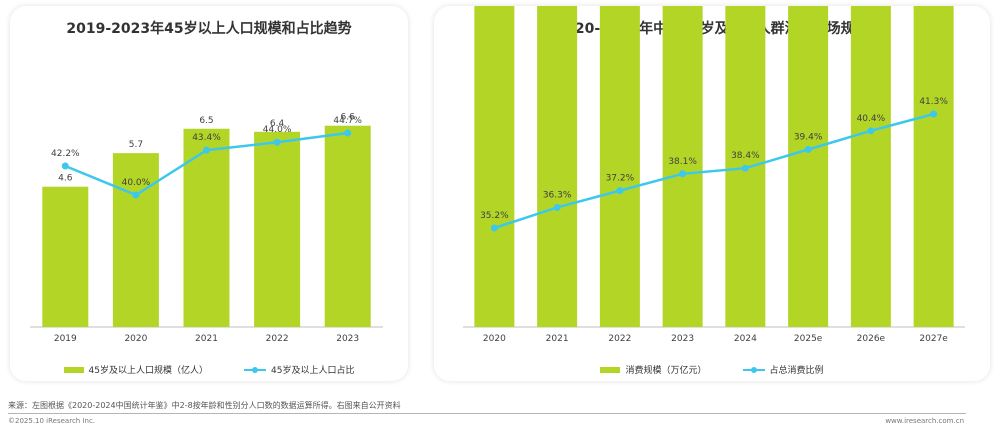 This screenshot has width=1000, height=432. Describe the element at coordinates (148, 371) in the screenshot. I see `legend-label: 45岁及以上人口规模（亿人）` at that location.